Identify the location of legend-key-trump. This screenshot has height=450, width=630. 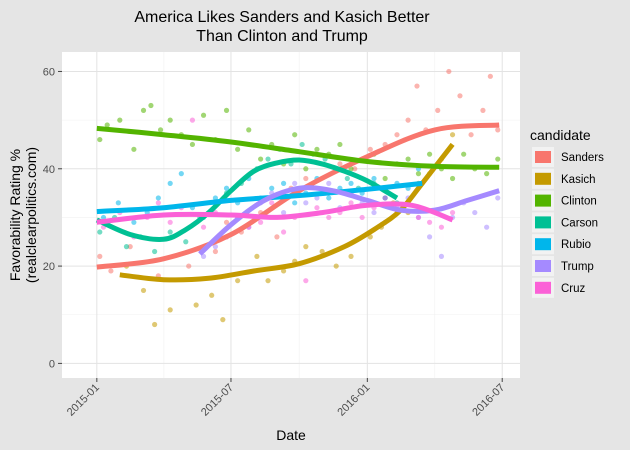
(543, 266).